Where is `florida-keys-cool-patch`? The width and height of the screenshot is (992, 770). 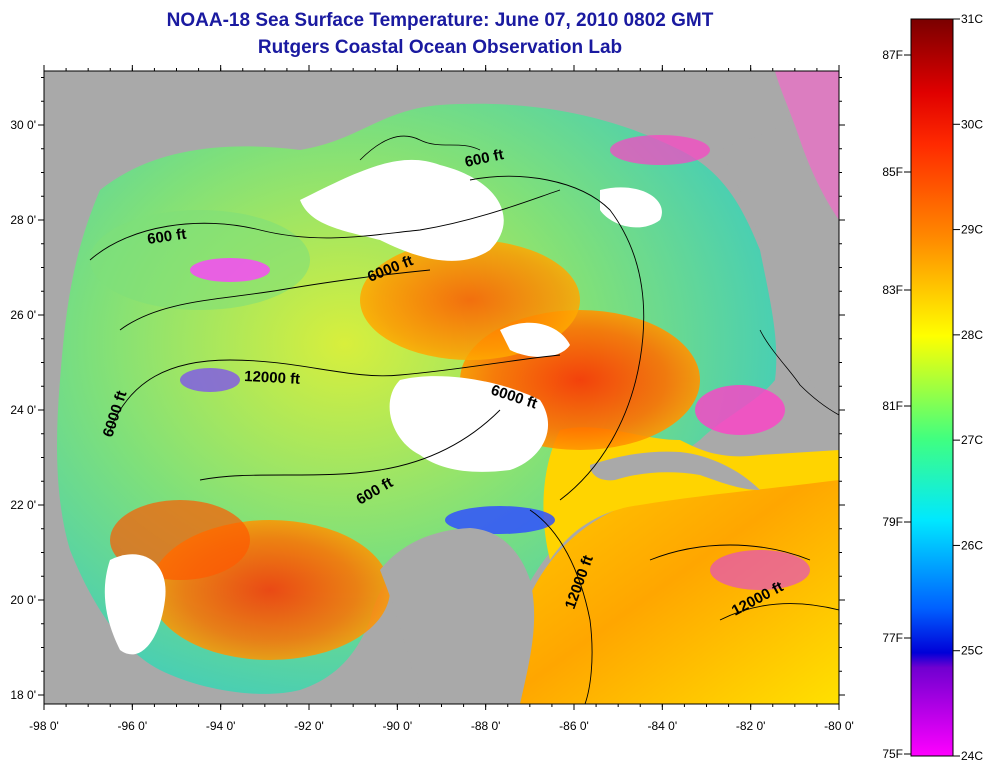 florida-keys-cool-patch is located at coordinates (740, 410).